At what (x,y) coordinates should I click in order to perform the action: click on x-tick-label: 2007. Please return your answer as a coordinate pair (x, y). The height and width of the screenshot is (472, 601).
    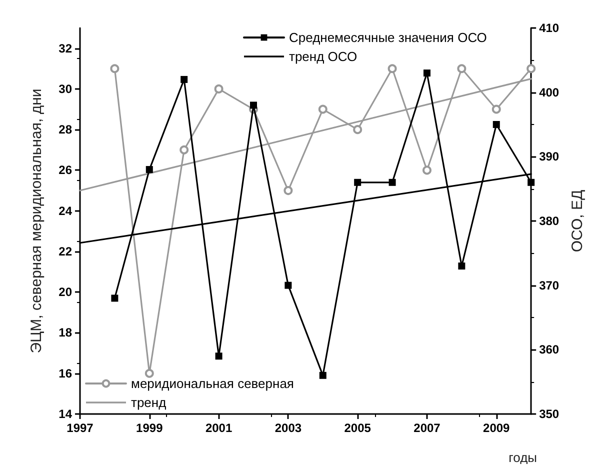
    Looking at the image, I should click on (427, 428).